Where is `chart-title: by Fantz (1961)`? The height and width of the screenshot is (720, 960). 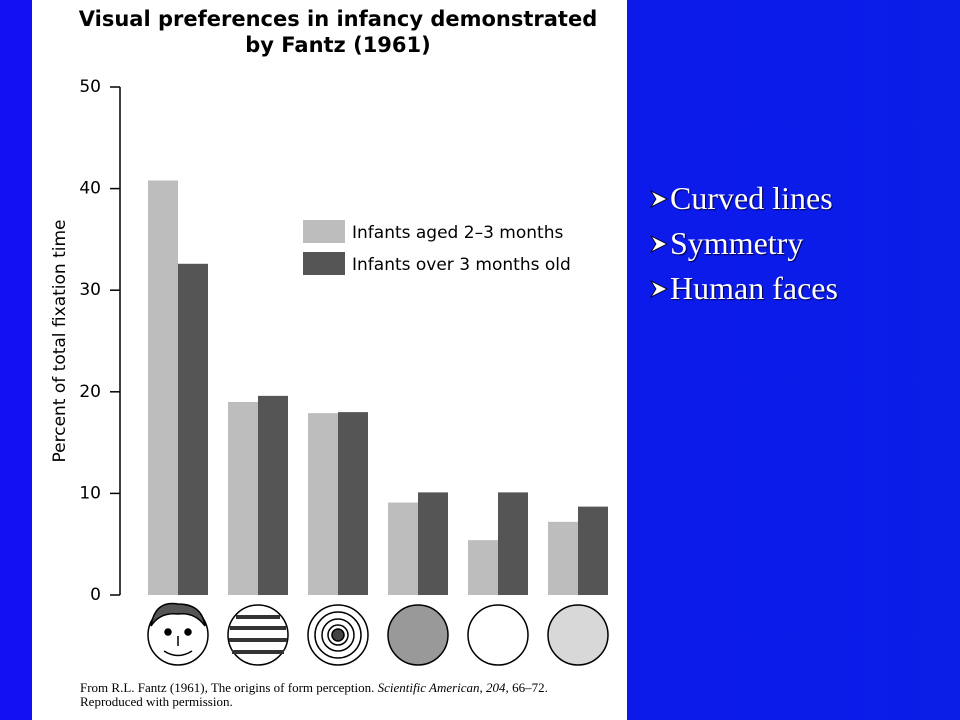
chart-title: by Fantz (1961) is located at coordinates (337, 45).